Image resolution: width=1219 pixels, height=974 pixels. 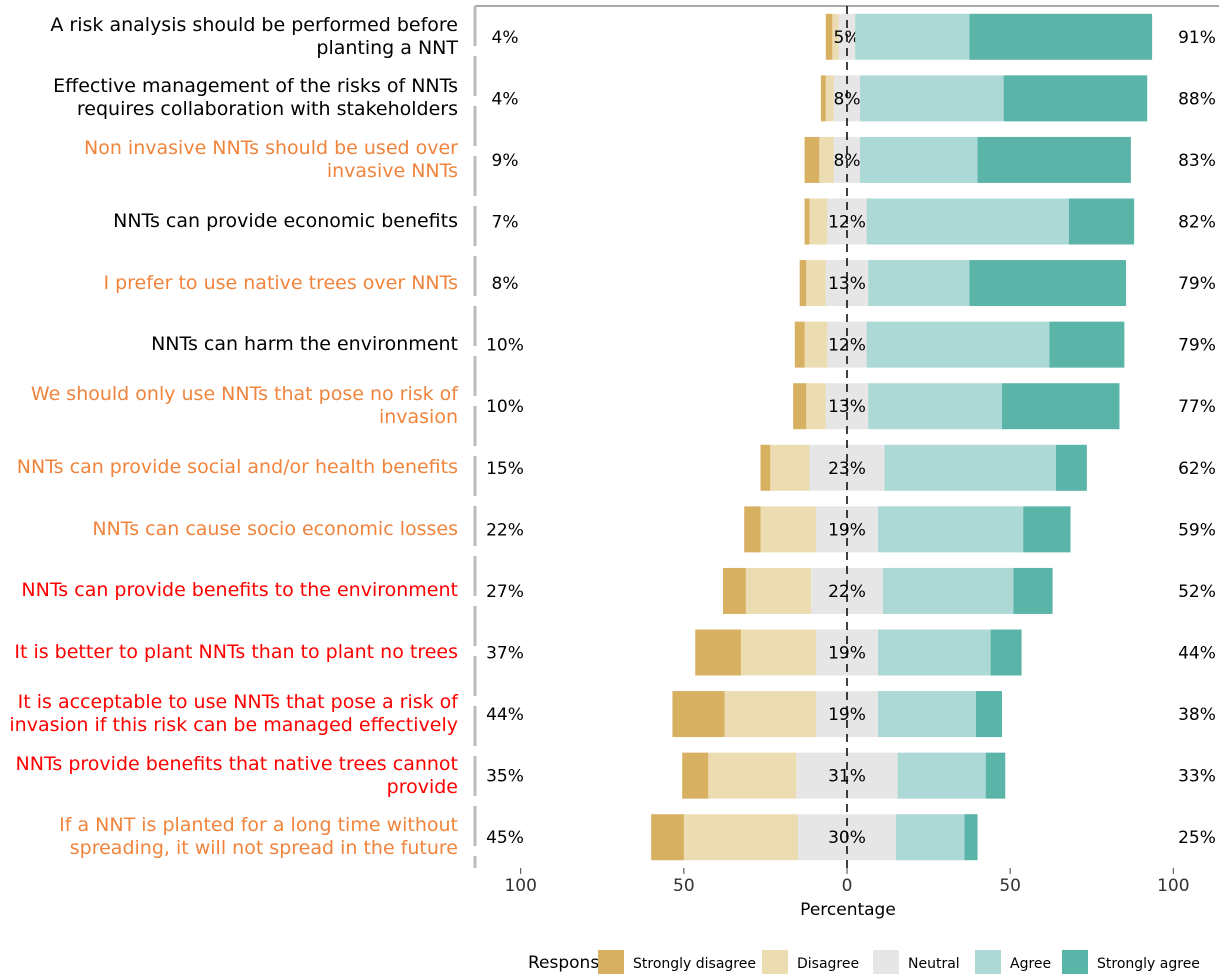 I want to click on x-tick-label: 0, so click(x=847, y=886).